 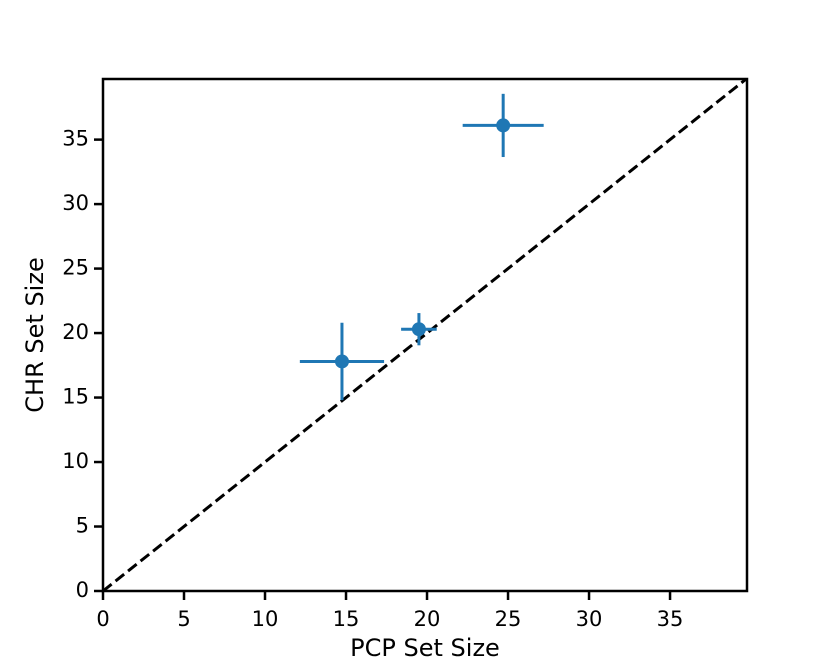 I want to click on y-tick-label: 15, so click(x=75, y=397).